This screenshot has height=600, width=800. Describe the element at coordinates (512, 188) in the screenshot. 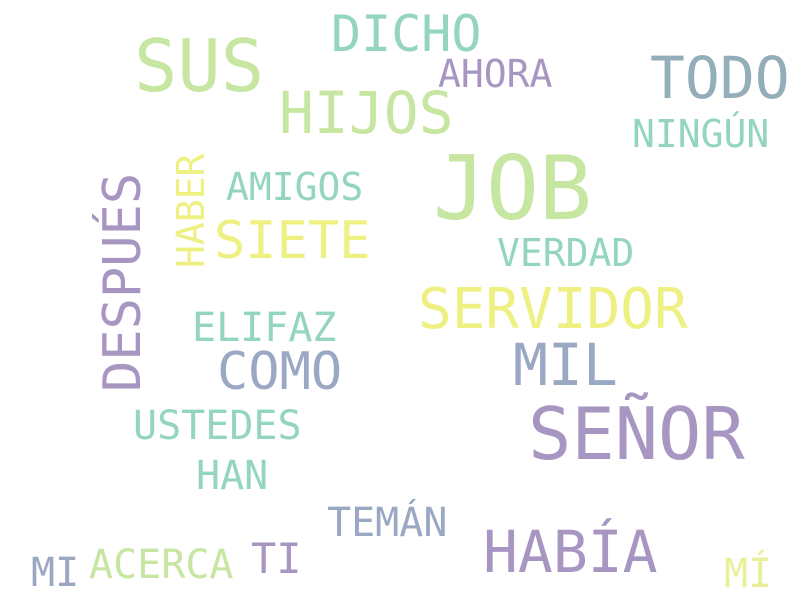

I see `word-job: JOB` at that location.